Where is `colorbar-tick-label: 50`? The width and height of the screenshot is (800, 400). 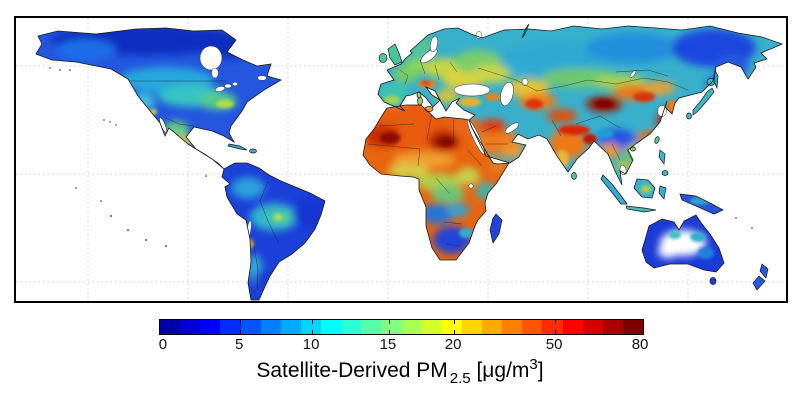 colorbar-tick-label: 50 is located at coordinates (554, 344).